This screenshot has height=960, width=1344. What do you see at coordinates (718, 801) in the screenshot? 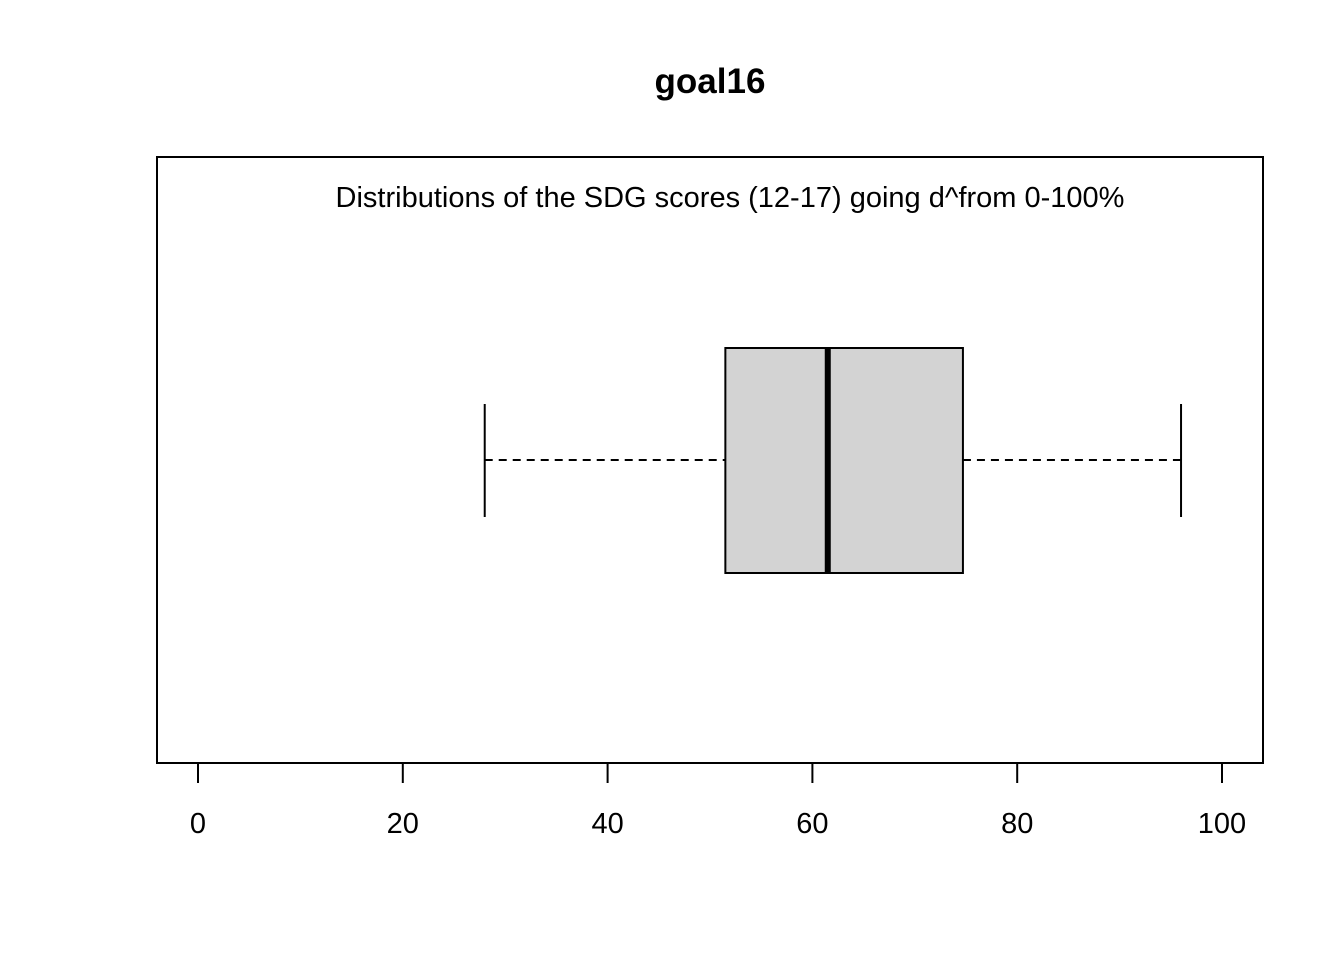
I see `x-axis: 0 20 40 60 80 100` at bounding box center [718, 801].